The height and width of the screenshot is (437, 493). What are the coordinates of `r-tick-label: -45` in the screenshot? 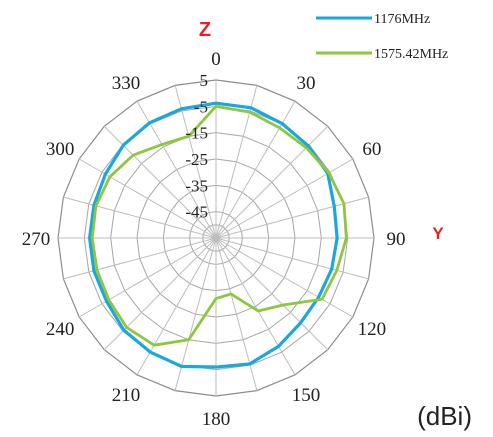 It's located at (196, 212).